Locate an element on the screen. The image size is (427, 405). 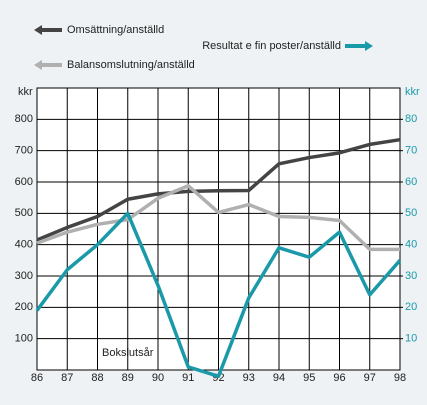
y2-axis-label: kkr is located at coordinates (412, 92).